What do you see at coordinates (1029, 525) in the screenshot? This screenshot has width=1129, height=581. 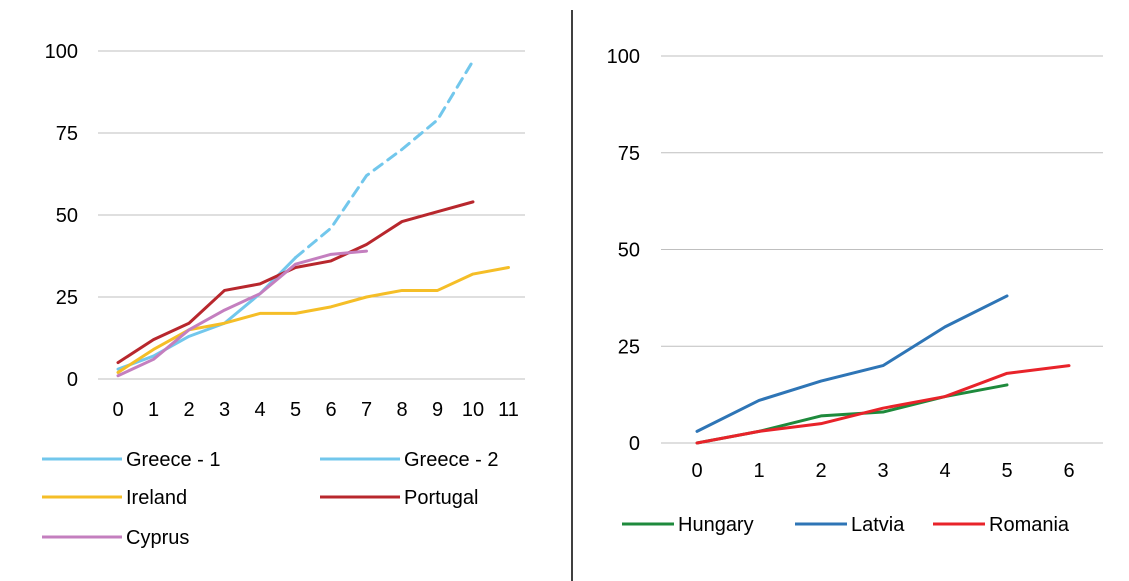 I see `legend-label: Romania` at bounding box center [1029, 525].